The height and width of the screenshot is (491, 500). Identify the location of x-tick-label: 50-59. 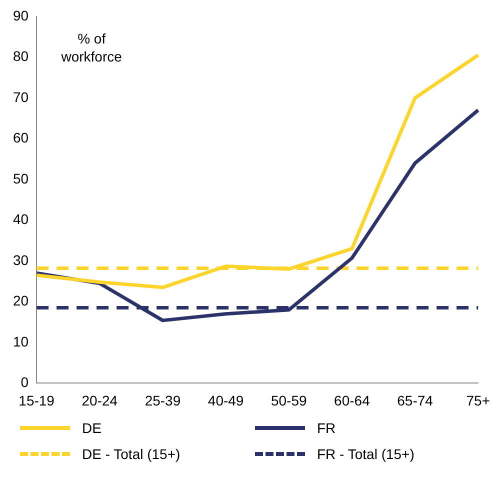
(289, 400).